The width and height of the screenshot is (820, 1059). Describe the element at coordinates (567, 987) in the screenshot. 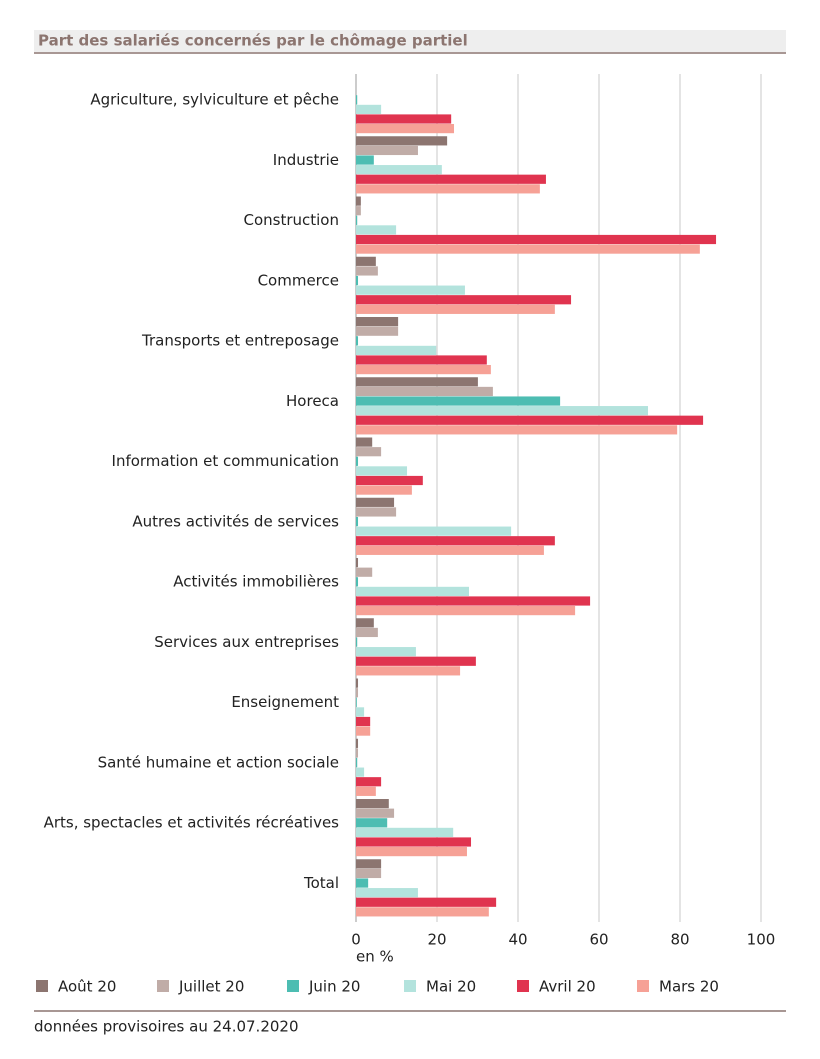

I see `legend-label: Avril 20` at that location.